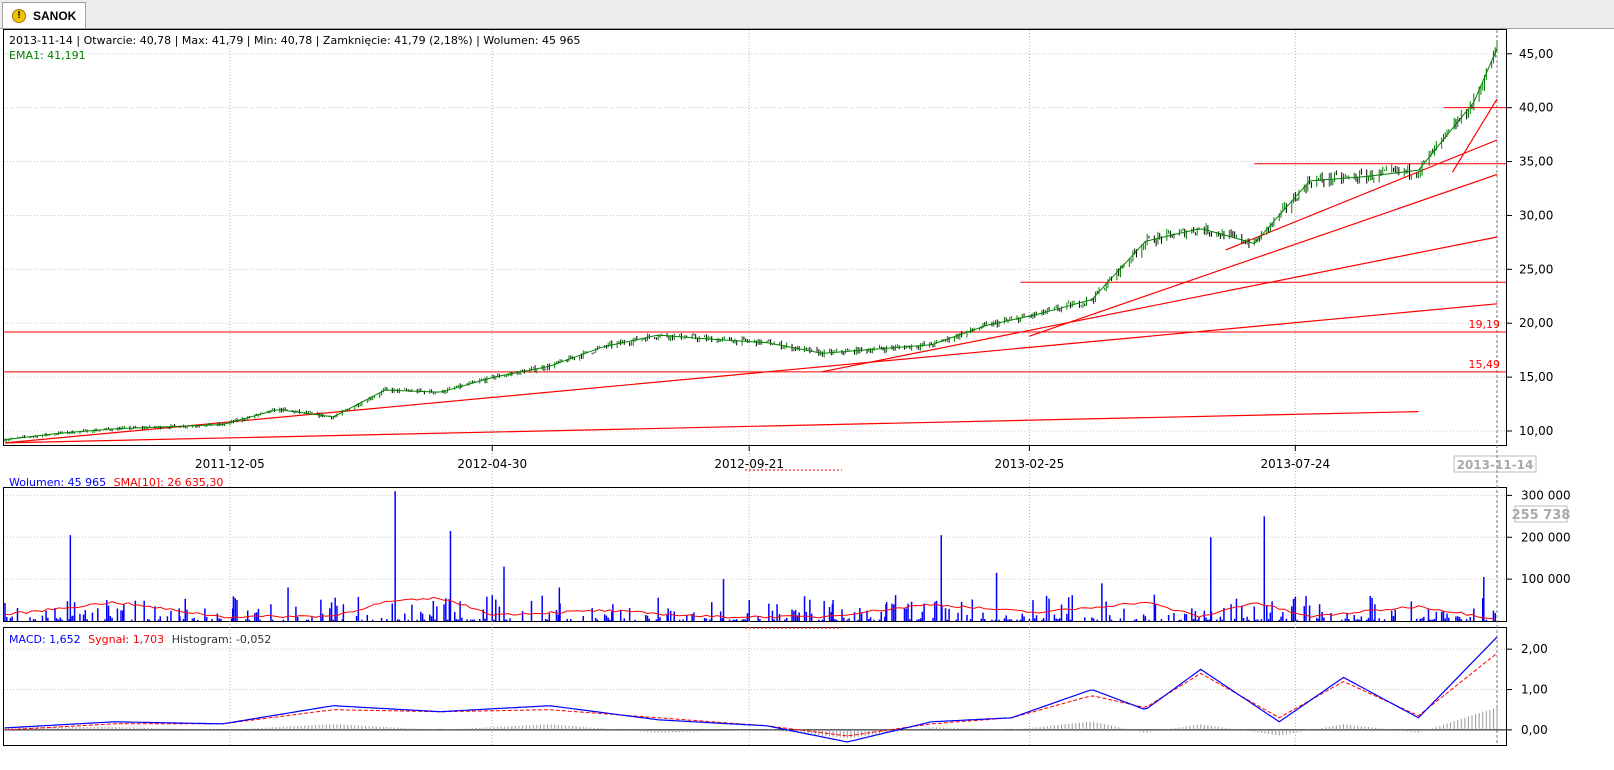  What do you see at coordinates (1536, 215) in the screenshot?
I see `y-tick-label: 30,00` at bounding box center [1536, 215].